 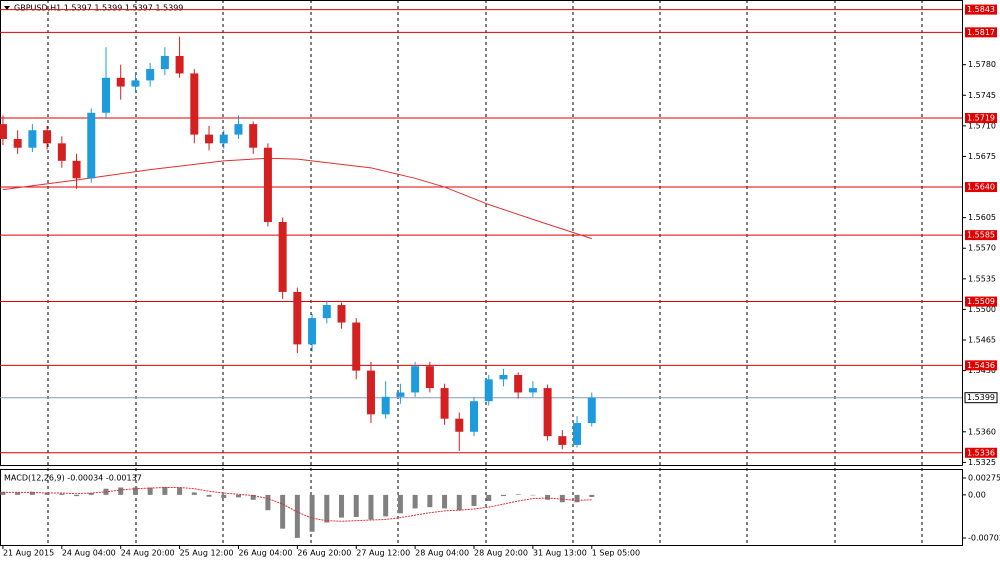 I want to click on level-label: 1.5336, so click(x=981, y=452).